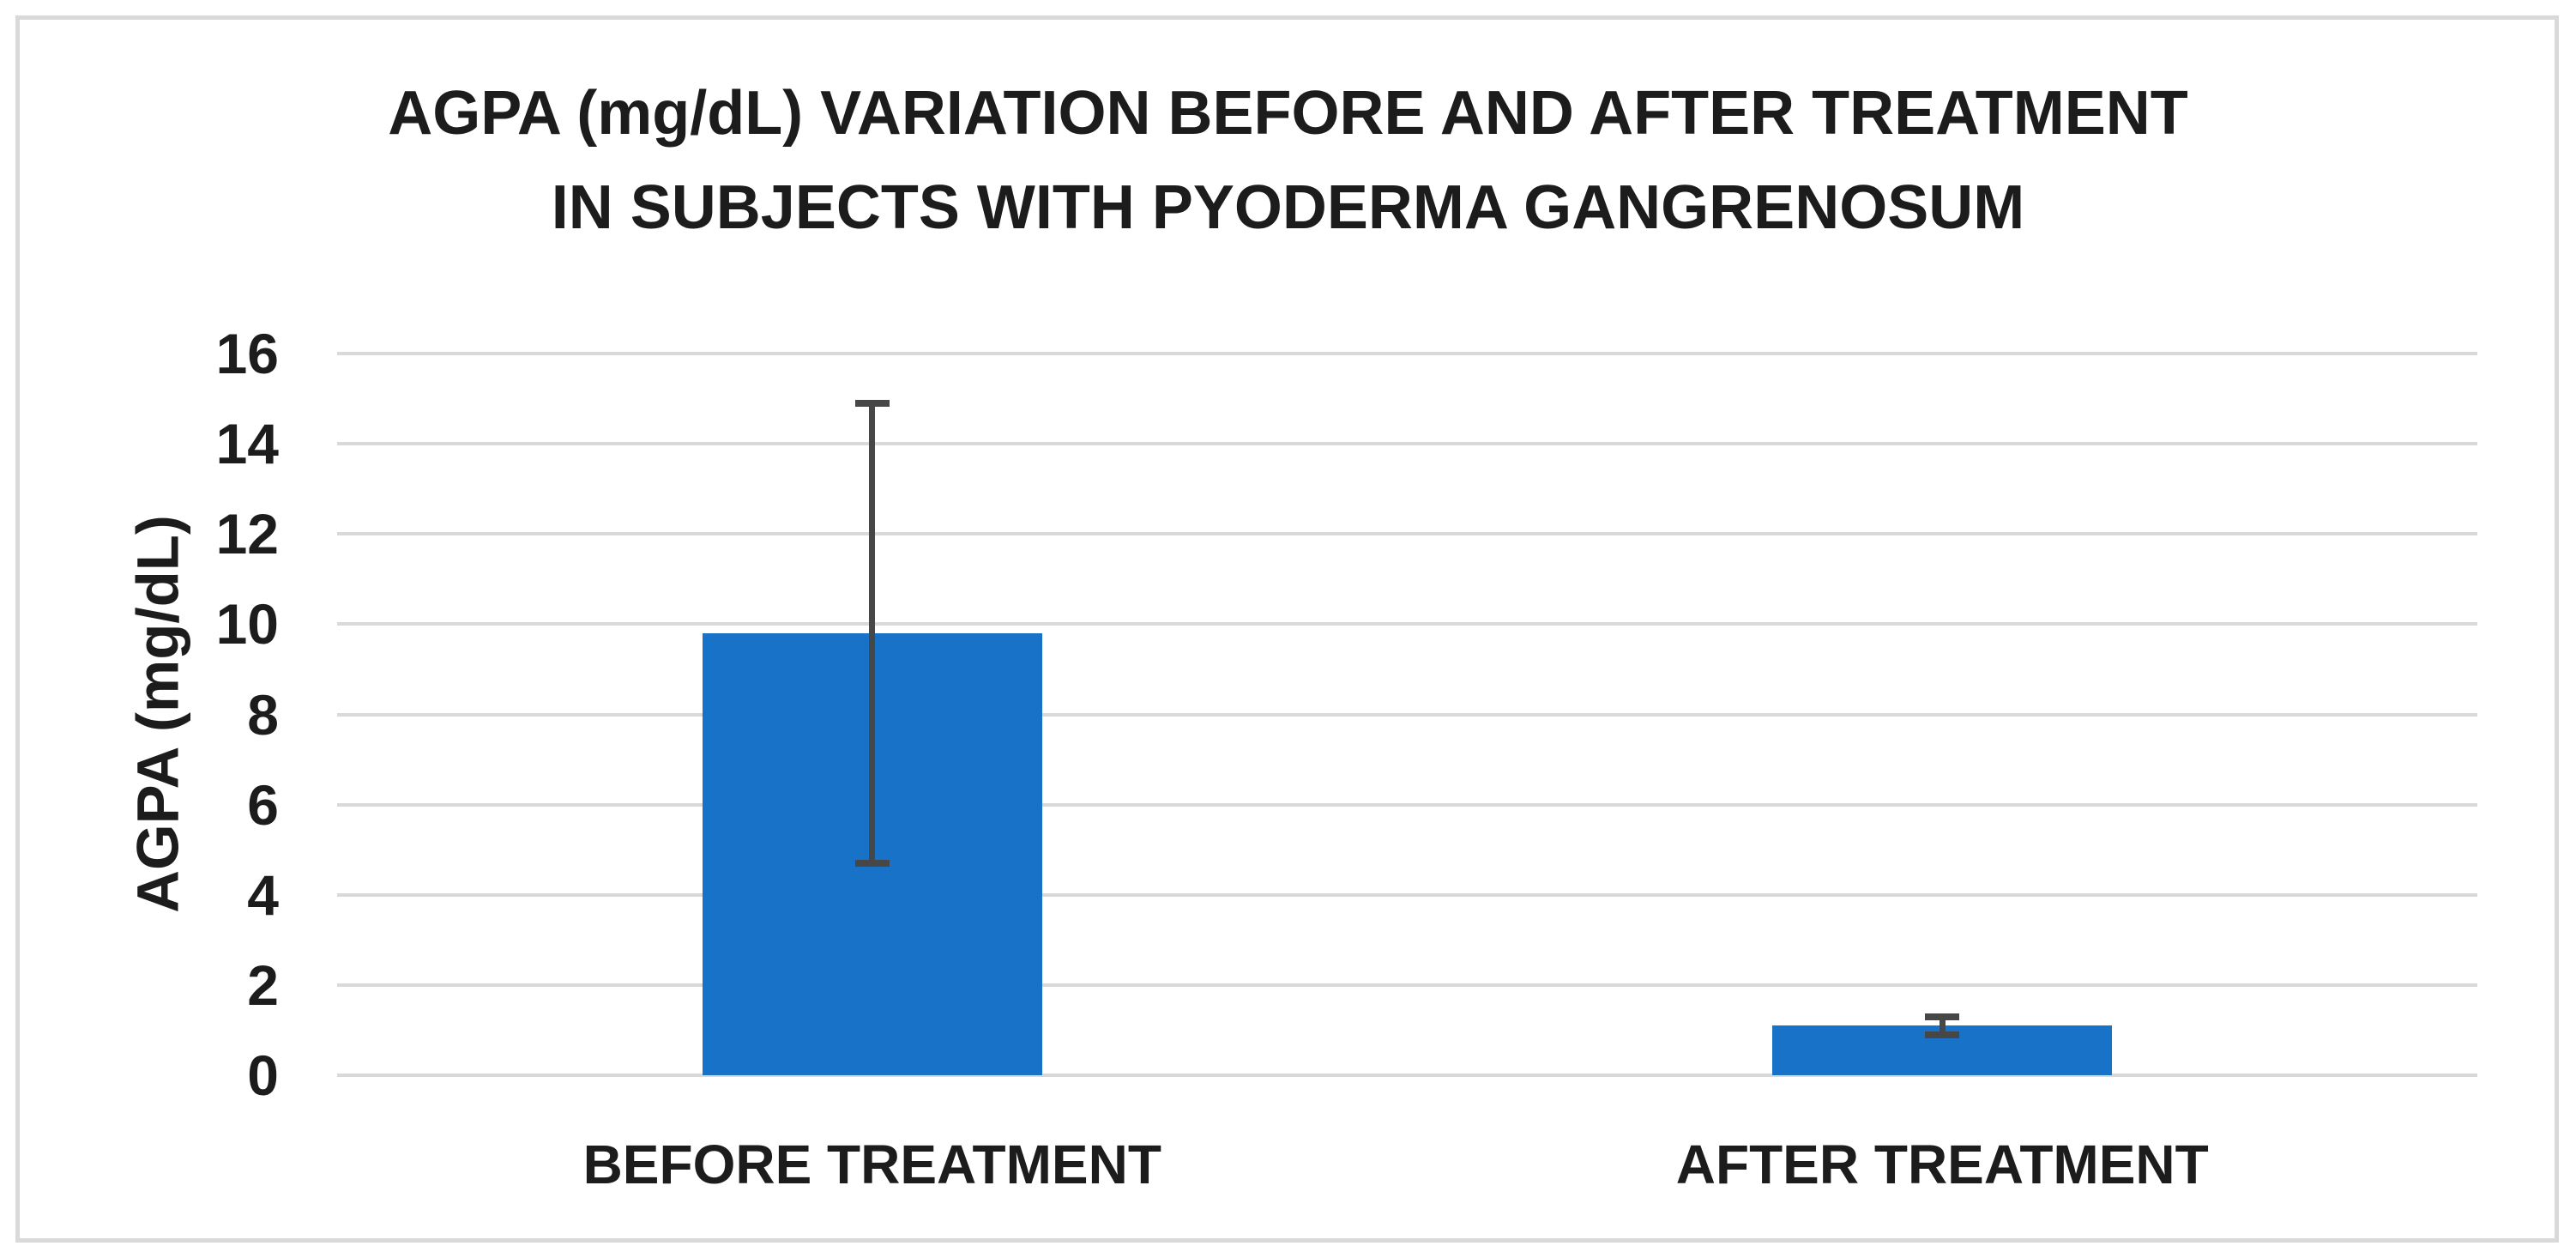 The width and height of the screenshot is (2576, 1258). I want to click on x-category-label-after-treatment: AFTER TREATMENT, so click(1942, 1164).